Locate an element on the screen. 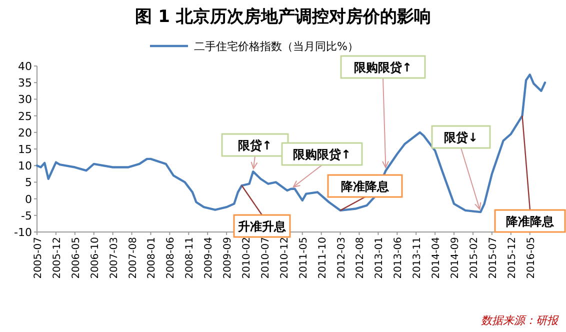 This screenshot has width=566, height=332. y-tick-label: 40 is located at coordinates (25, 66).